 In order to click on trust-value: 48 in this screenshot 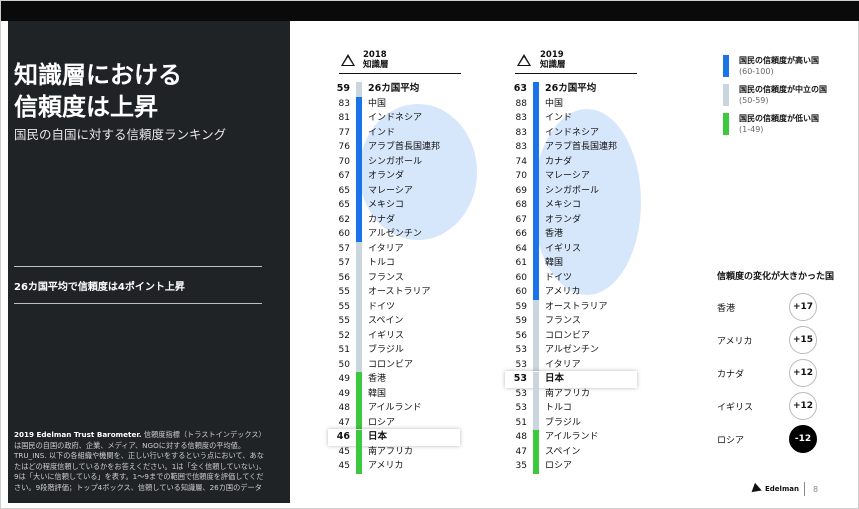, I will do `click(521, 437)`.